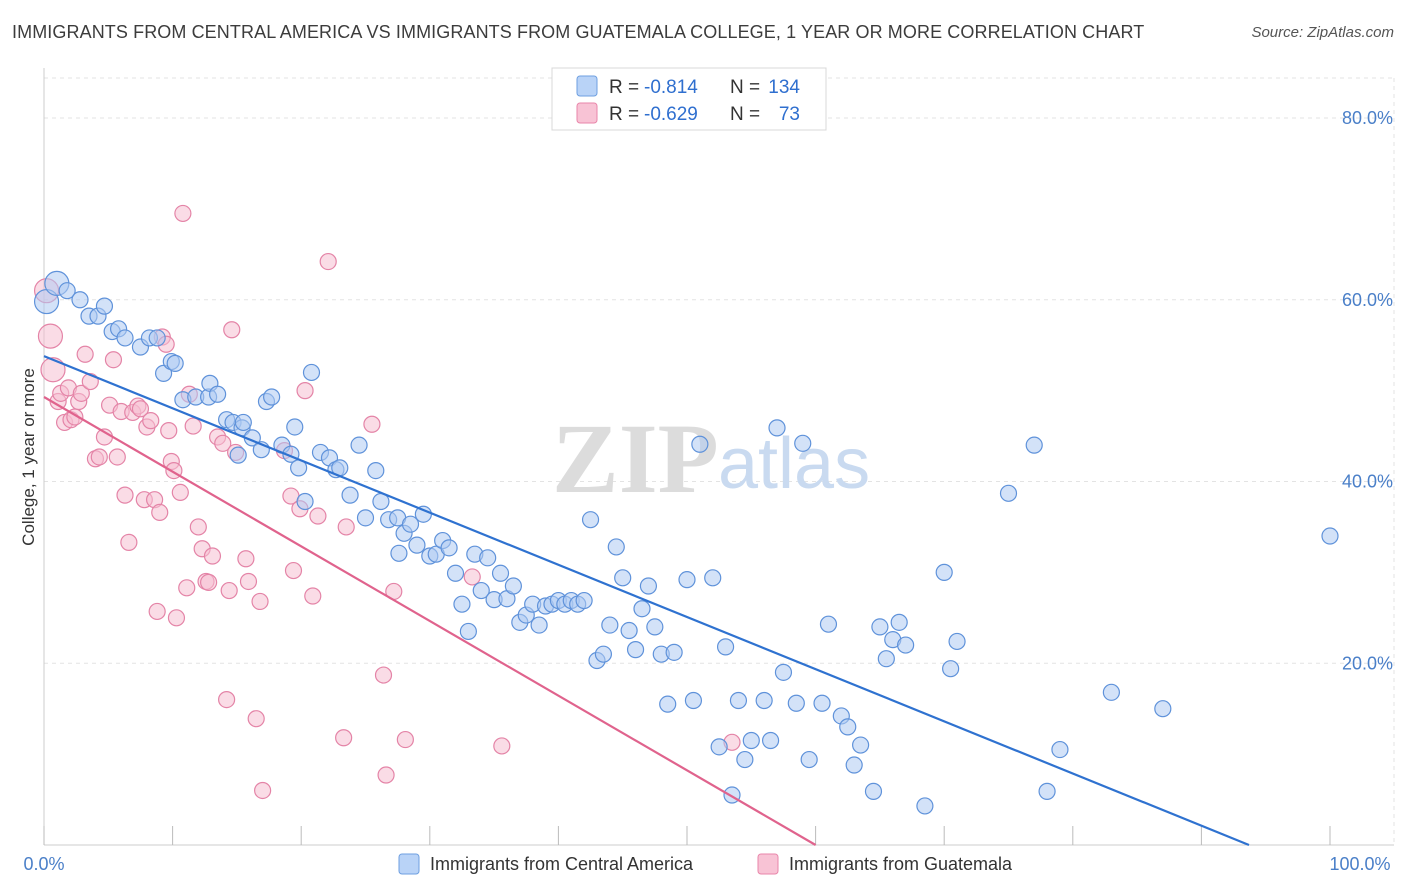 The width and height of the screenshot is (1406, 892). I want to click on y-tick-label: 60.0%, so click(1367, 300).